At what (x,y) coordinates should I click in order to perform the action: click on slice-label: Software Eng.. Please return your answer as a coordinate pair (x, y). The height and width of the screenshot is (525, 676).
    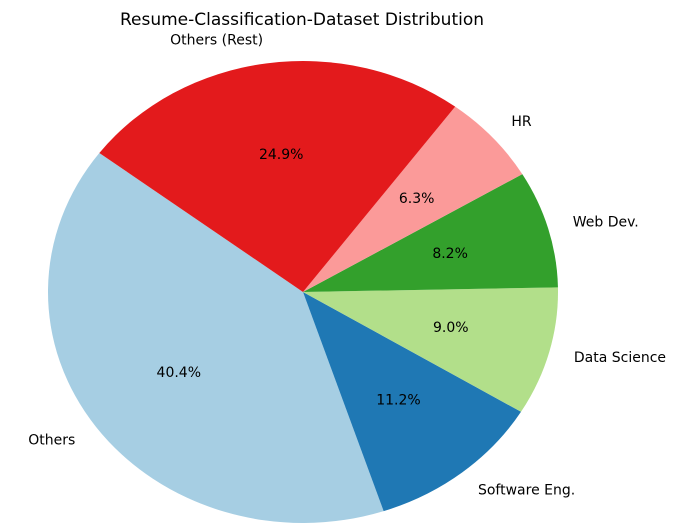
    Looking at the image, I should click on (526, 491).